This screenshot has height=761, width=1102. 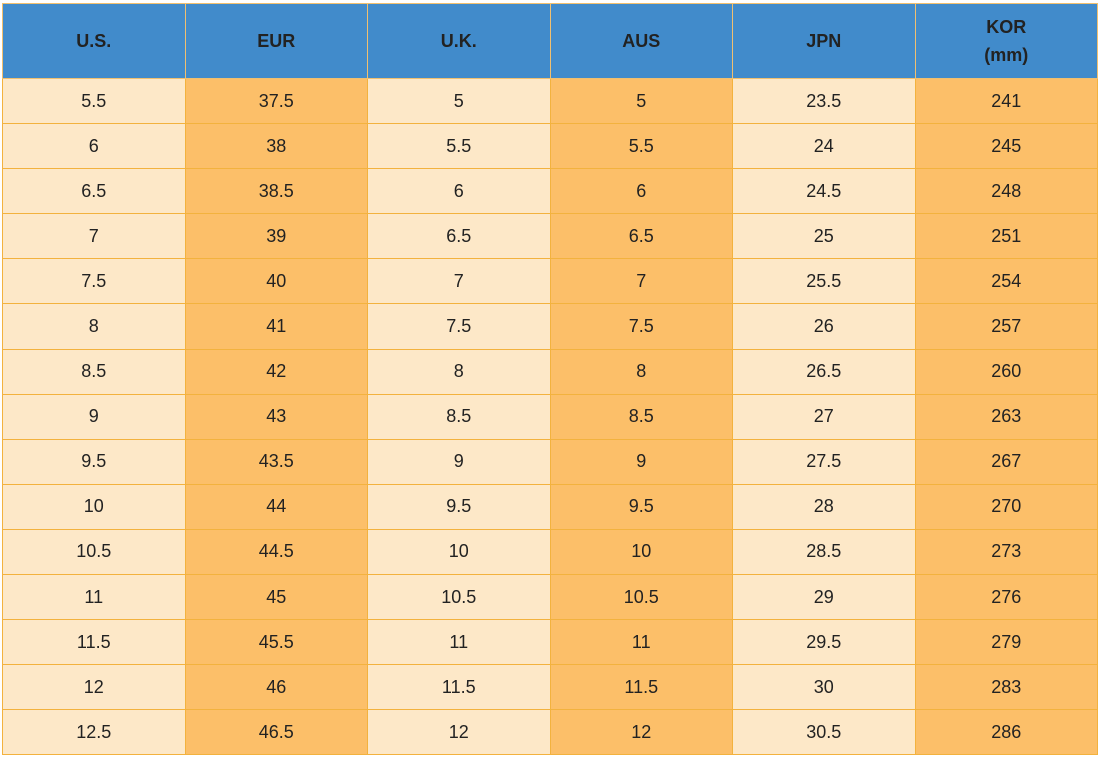 I want to click on table-cell: 29, so click(x=824, y=597).